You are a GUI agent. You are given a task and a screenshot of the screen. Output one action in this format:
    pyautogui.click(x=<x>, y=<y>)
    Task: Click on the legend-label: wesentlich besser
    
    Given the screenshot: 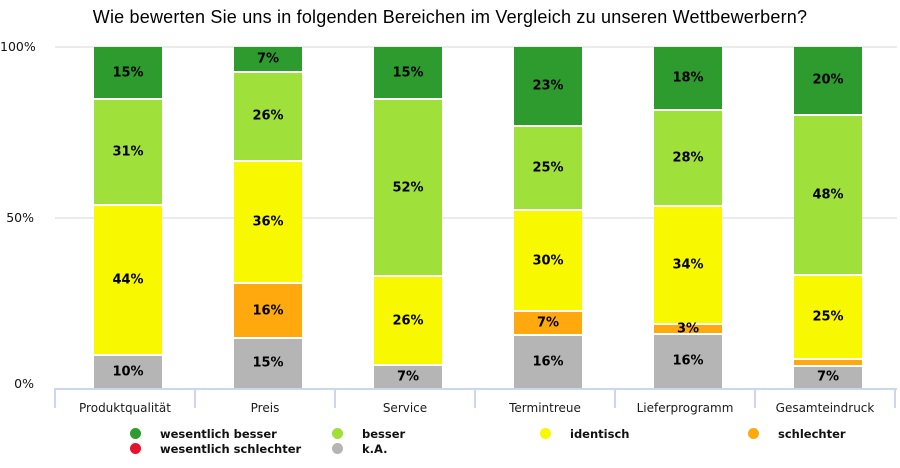 What is the action you would take?
    pyautogui.click(x=218, y=433)
    